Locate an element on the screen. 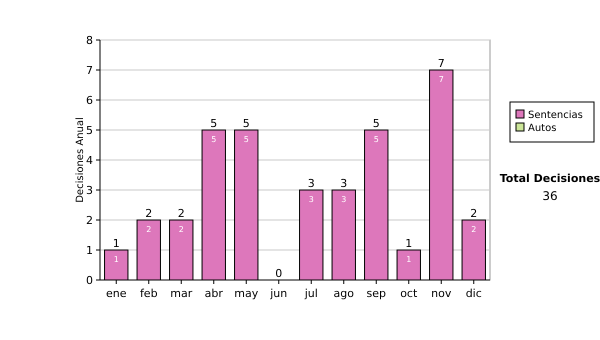 Image resolution: width=600 pixels, height=340 pixels. y-tick-label: 4 is located at coordinates (89, 160).